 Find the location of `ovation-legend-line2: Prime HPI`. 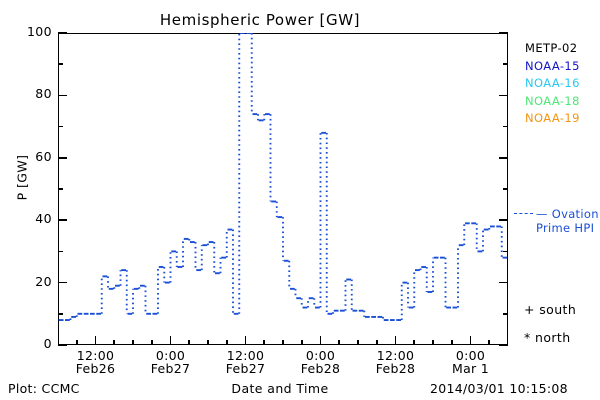

ovation-legend-line2: Prime HPI is located at coordinates (565, 228).